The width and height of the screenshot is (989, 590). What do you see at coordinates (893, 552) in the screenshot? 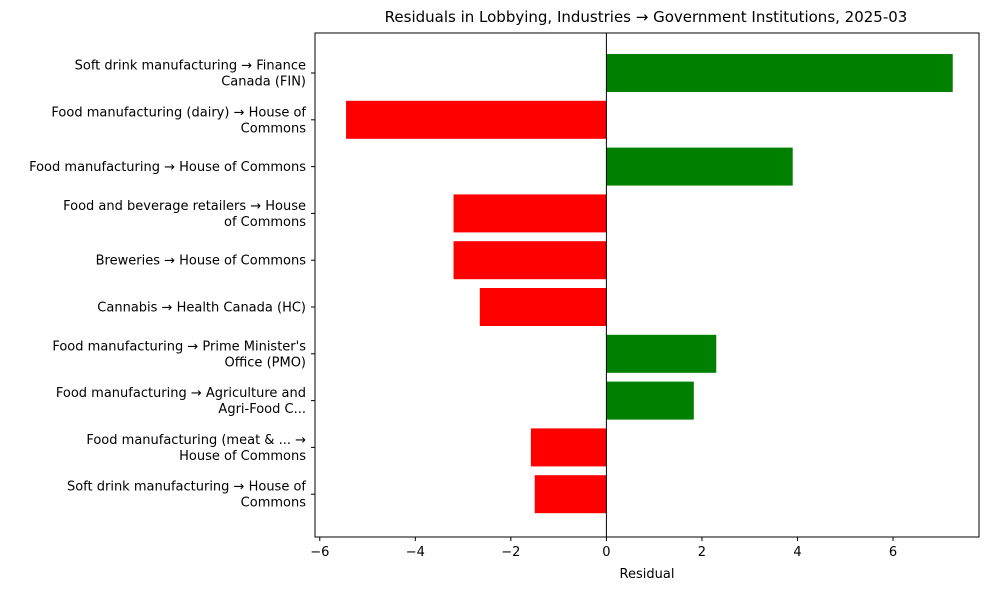
I see `x-tick-label: 6` at bounding box center [893, 552].